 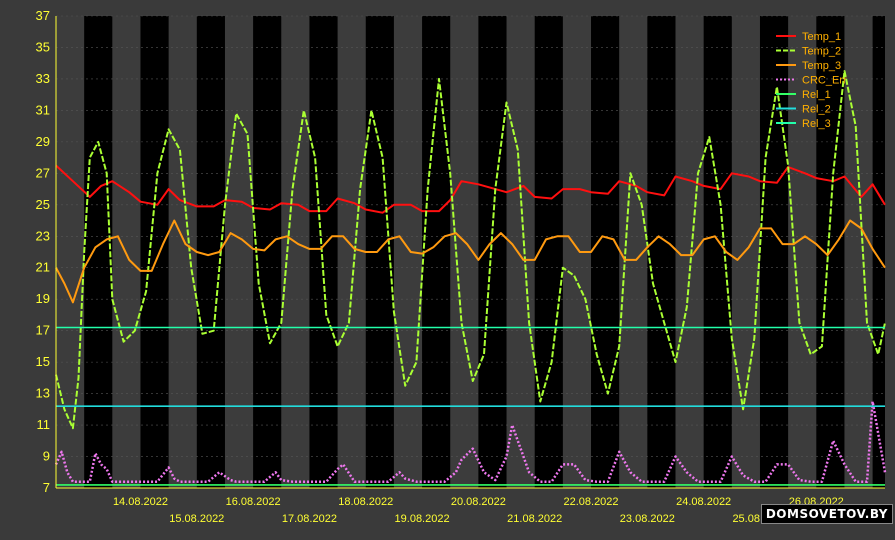 What do you see at coordinates (422, 519) in the screenshot?
I see `x-tick-label: 19.08.2022` at bounding box center [422, 519].